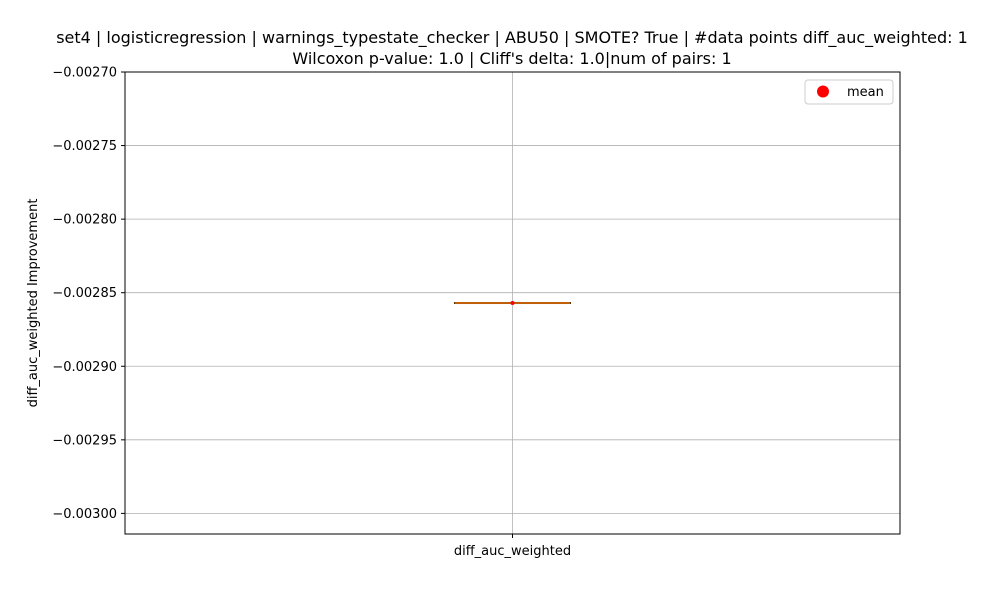 The width and height of the screenshot is (1000, 600). I want to click on y-tick-label: −0.00290, so click(84, 367).